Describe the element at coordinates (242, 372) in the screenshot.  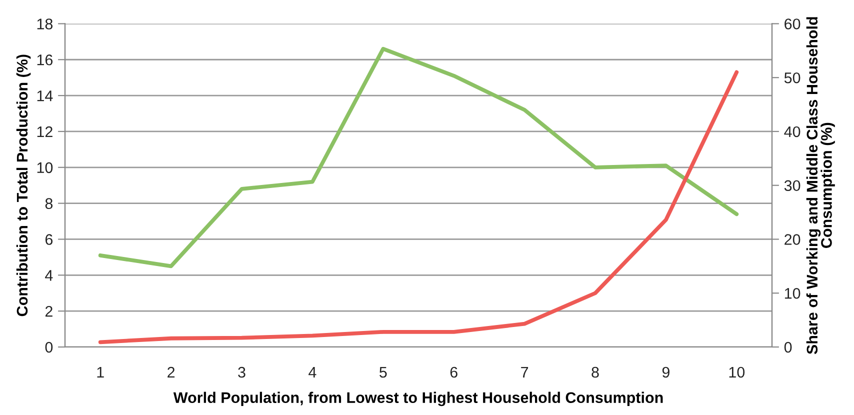
I see `x-tick-label: 3` at that location.